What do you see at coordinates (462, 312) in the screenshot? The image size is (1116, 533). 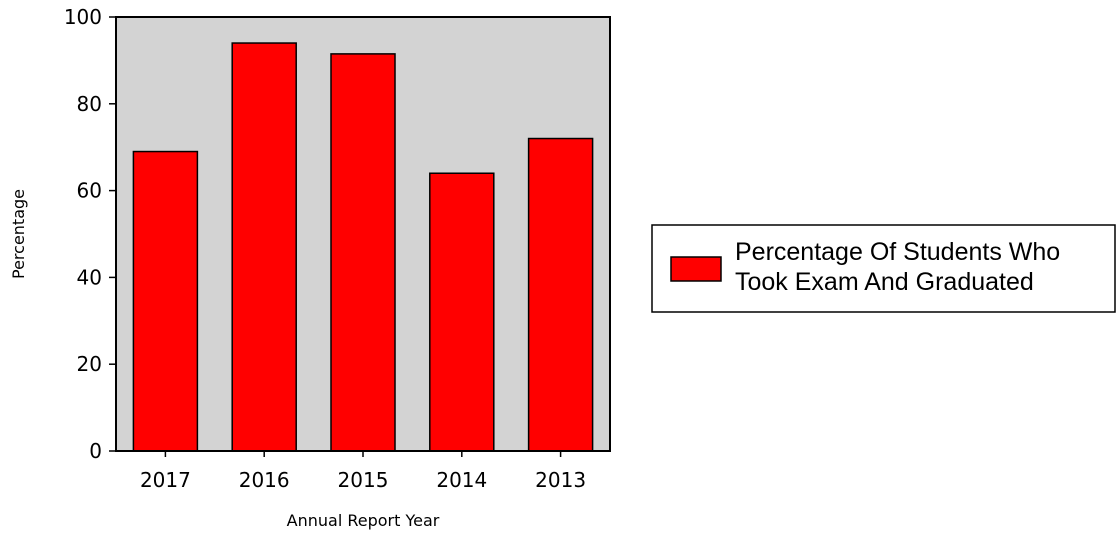 I see `bar-2014` at bounding box center [462, 312].